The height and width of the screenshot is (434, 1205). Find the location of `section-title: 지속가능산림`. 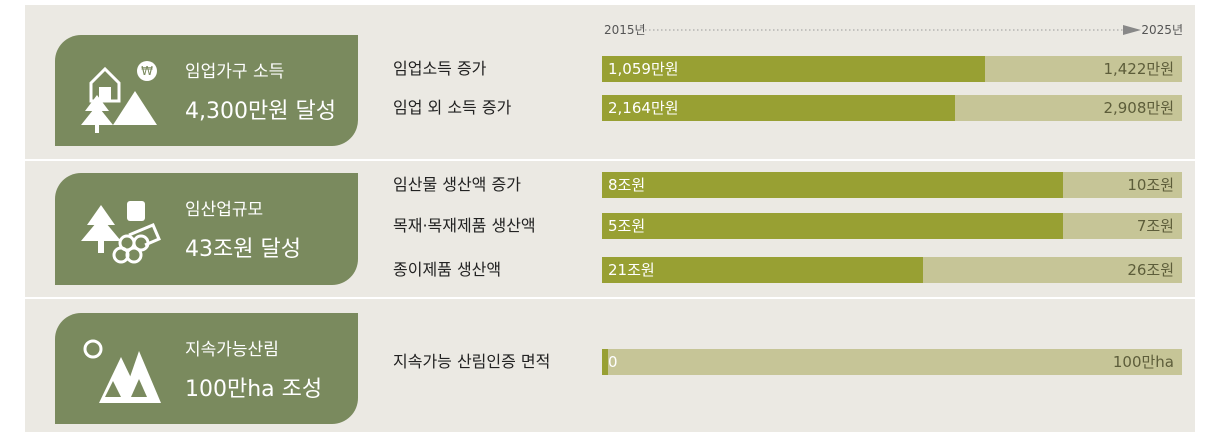

section-title: 지속가능산림 is located at coordinates (232, 350).